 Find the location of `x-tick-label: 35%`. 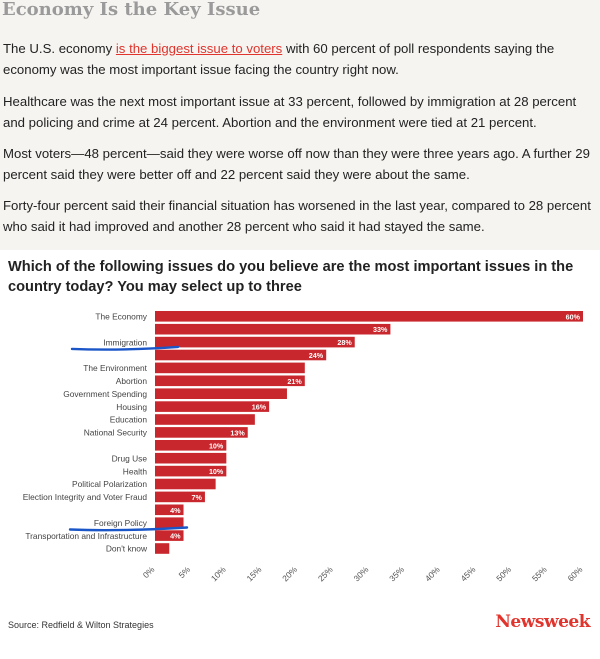

x-tick-label: 35% is located at coordinates (396, 573).